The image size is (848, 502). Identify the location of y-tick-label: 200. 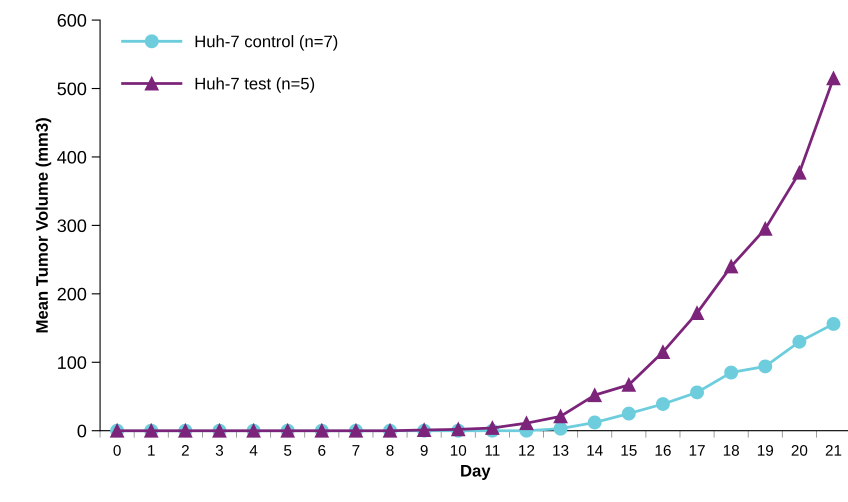
(72, 294).